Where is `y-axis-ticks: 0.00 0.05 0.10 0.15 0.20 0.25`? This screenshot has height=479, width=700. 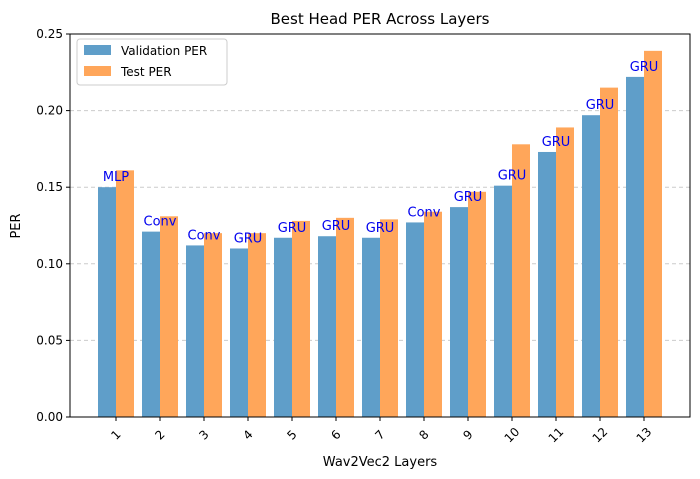
y-axis-ticks: 0.00 0.05 0.10 0.15 0.20 0.25 is located at coordinates (53, 225).